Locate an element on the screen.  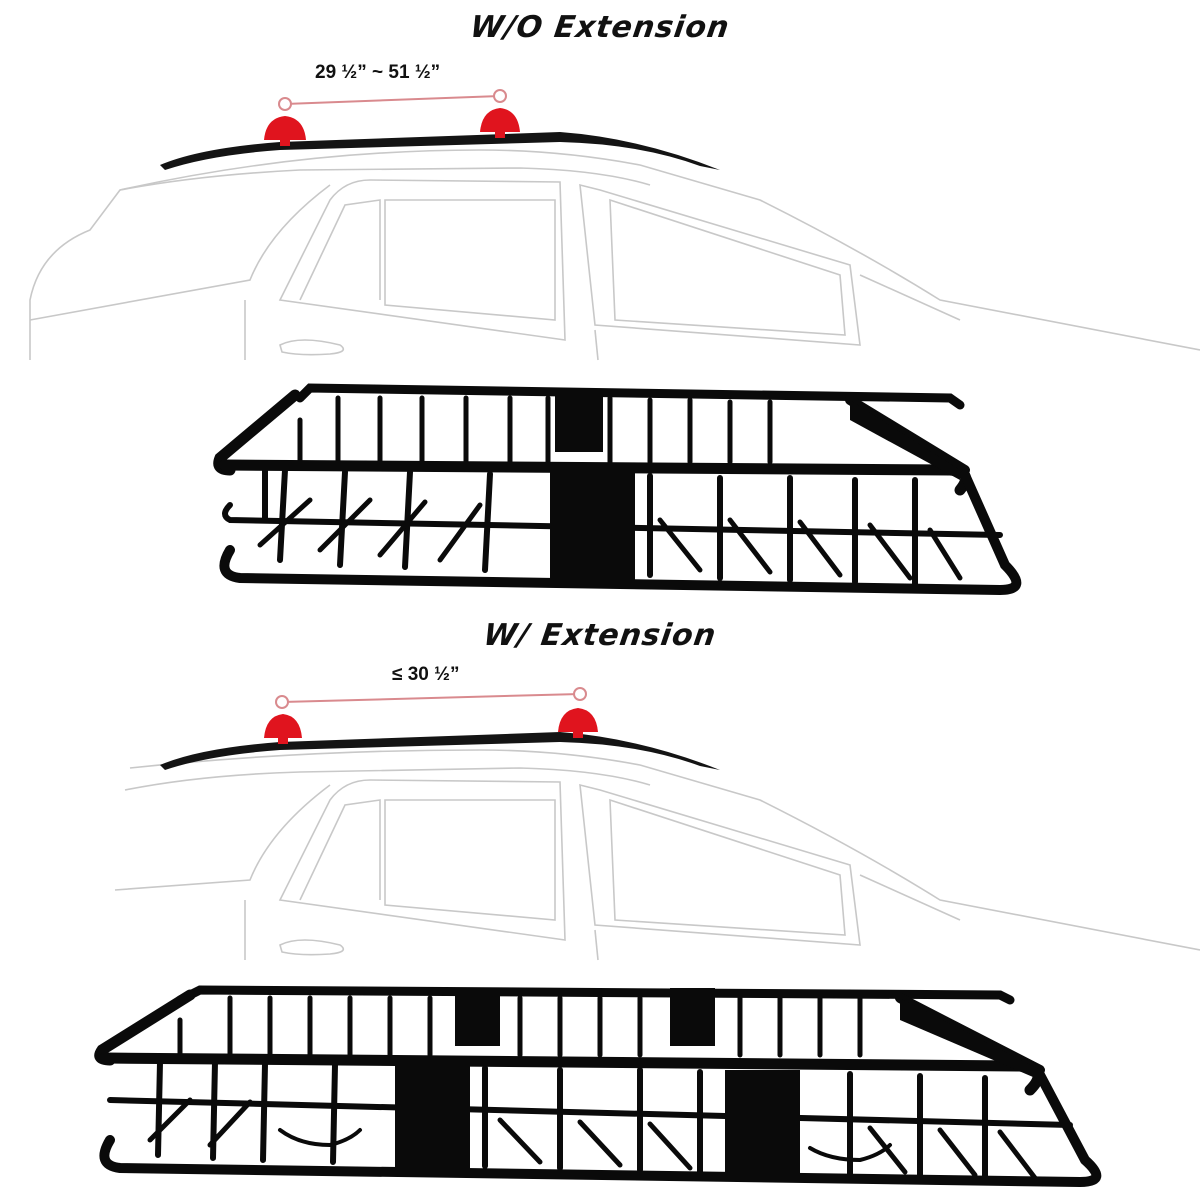
measurement-label-without-extension: 29 ½” ~ 51 ½” is located at coordinates (378, 72).